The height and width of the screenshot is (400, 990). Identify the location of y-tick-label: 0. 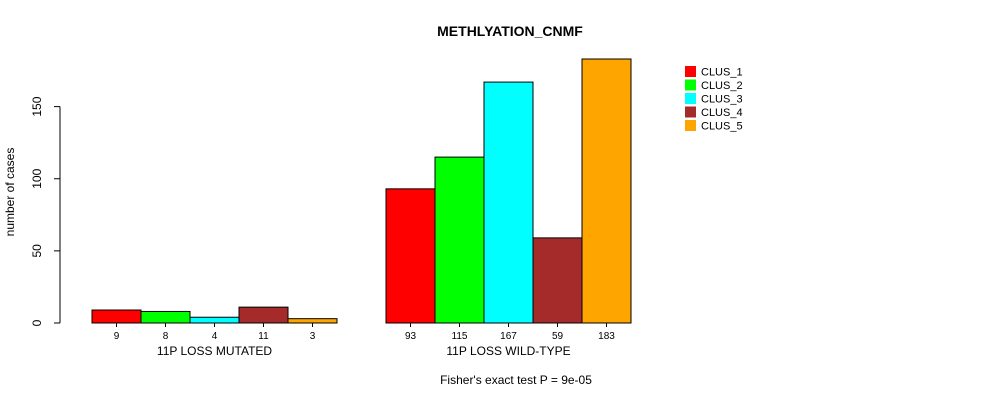
(37, 322).